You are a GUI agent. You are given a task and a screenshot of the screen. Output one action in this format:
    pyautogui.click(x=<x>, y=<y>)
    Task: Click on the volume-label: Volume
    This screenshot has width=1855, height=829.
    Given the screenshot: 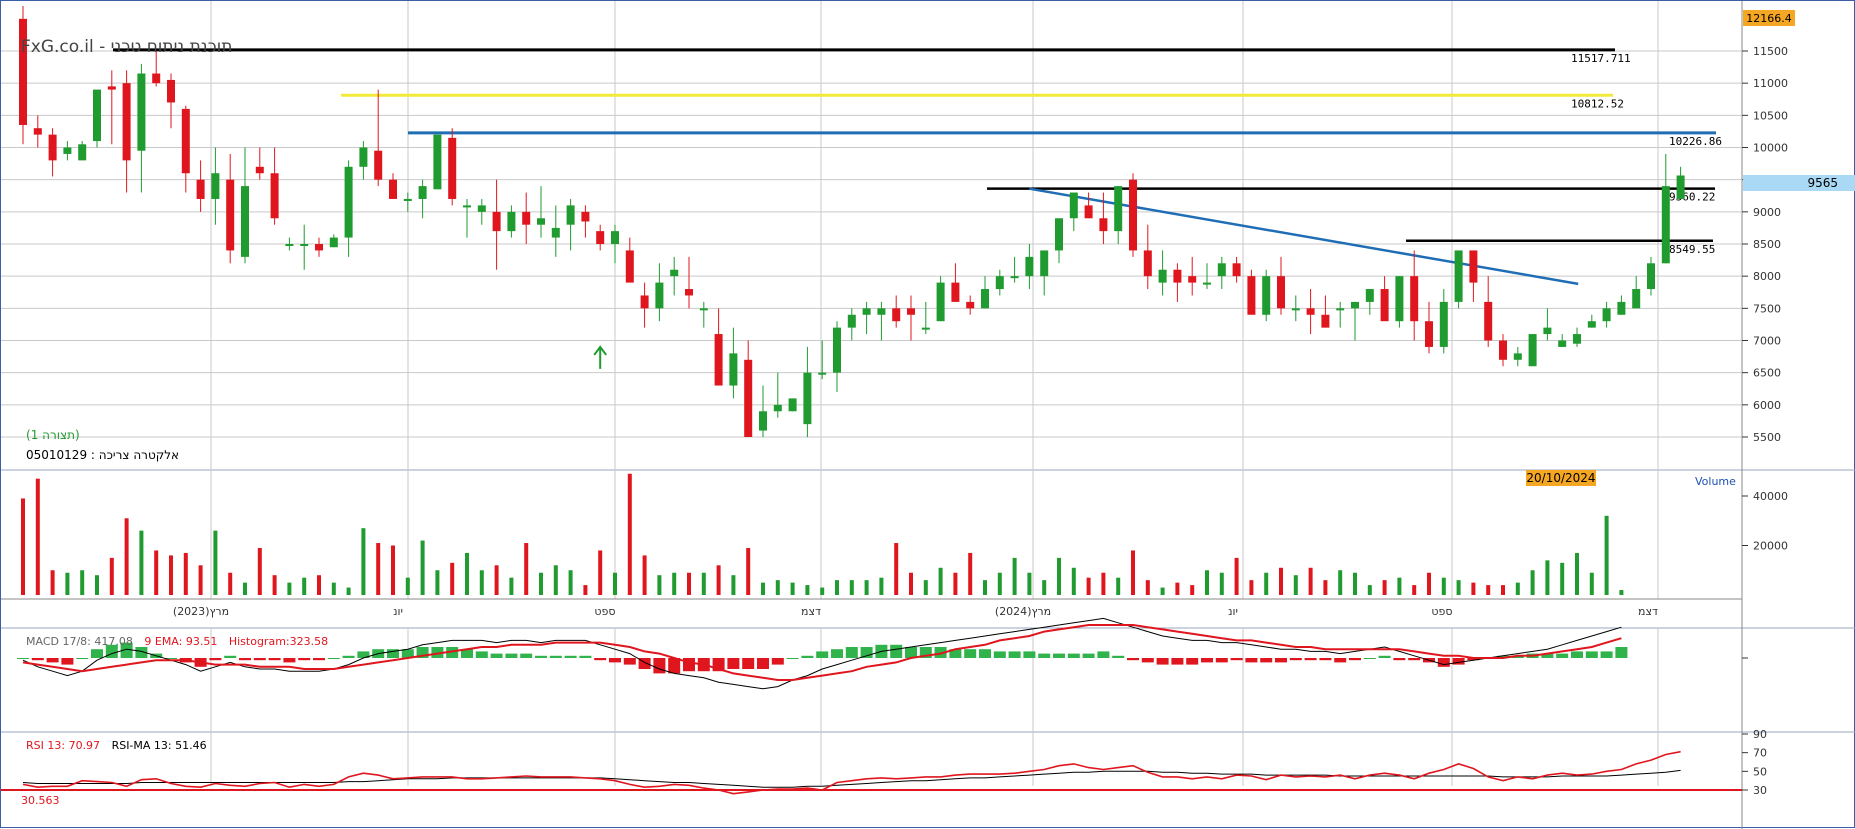 What is the action you would take?
    pyautogui.click(x=1715, y=481)
    